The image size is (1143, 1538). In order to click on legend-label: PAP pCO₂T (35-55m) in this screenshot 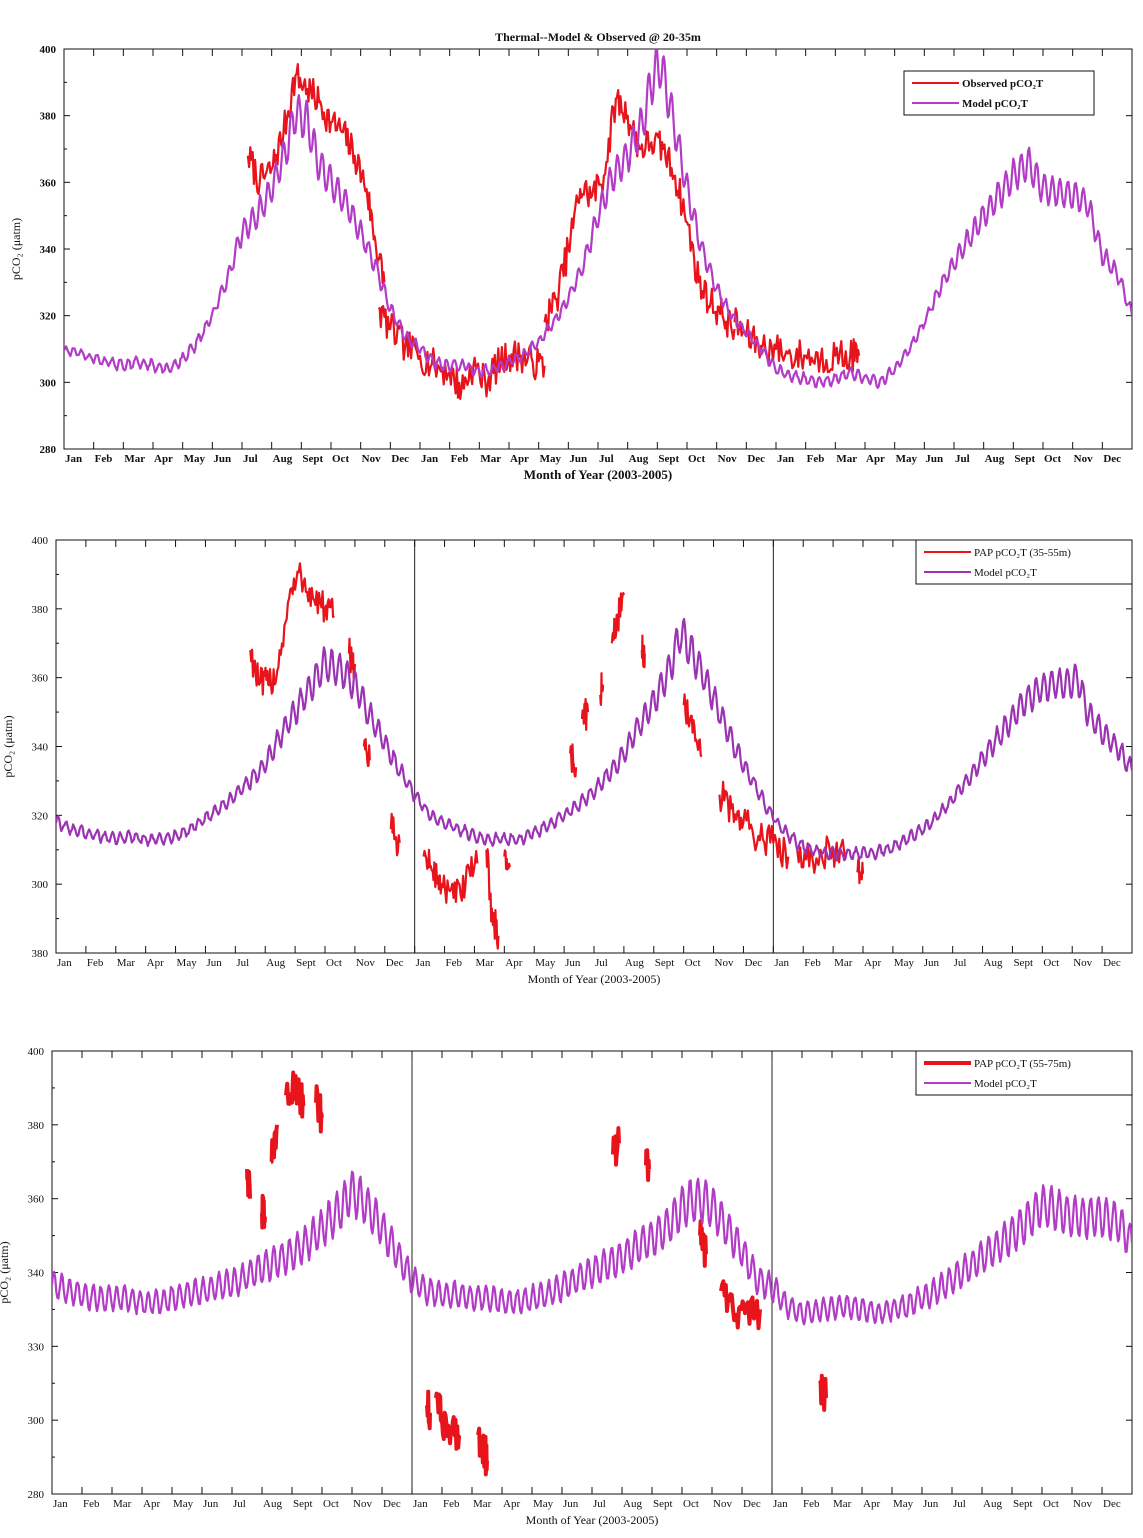, I will do `click(1022, 553)`.